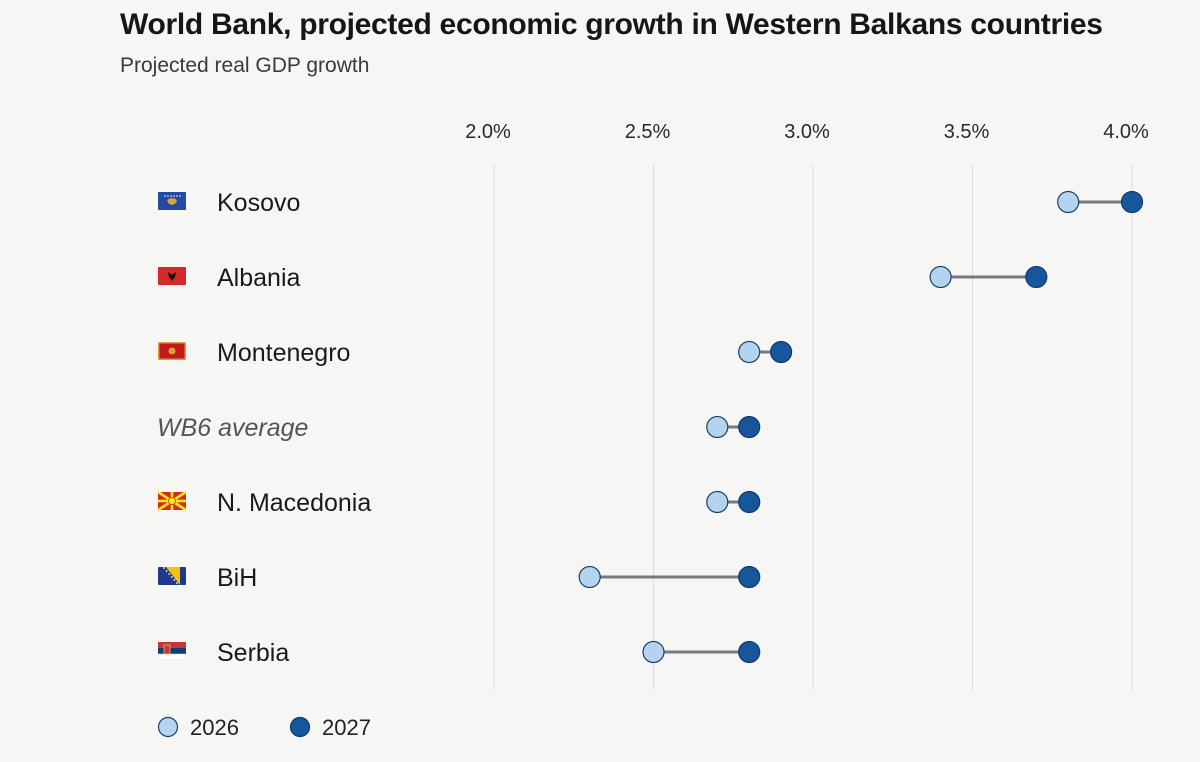 This screenshot has width=1200, height=762. Describe the element at coordinates (253, 653) in the screenshot. I see `row-label: Serbia` at that location.